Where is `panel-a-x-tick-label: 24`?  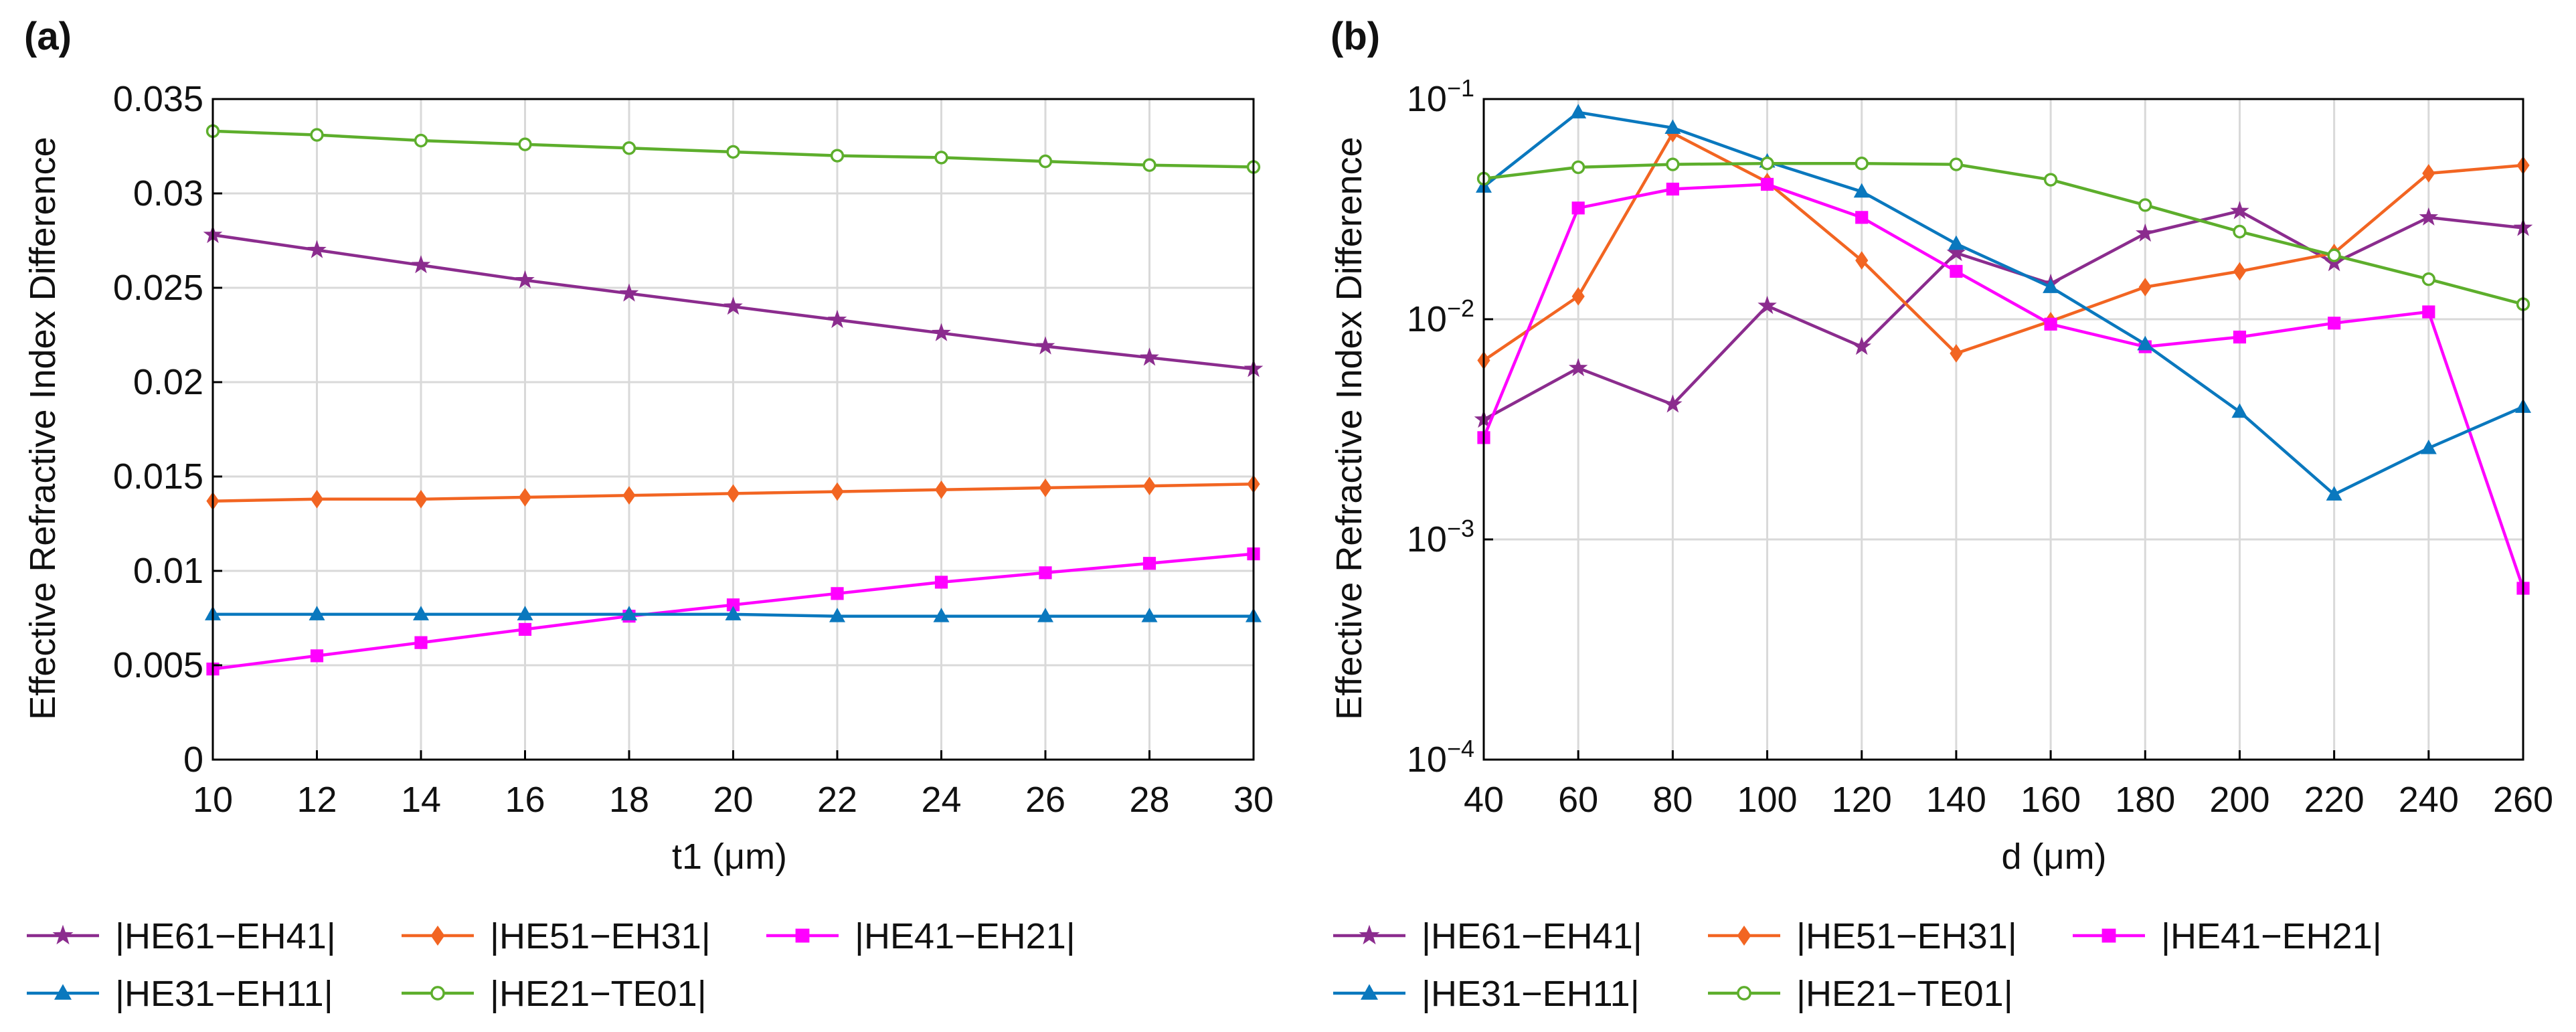 panel-a-x-tick-label: 24 is located at coordinates (941, 800).